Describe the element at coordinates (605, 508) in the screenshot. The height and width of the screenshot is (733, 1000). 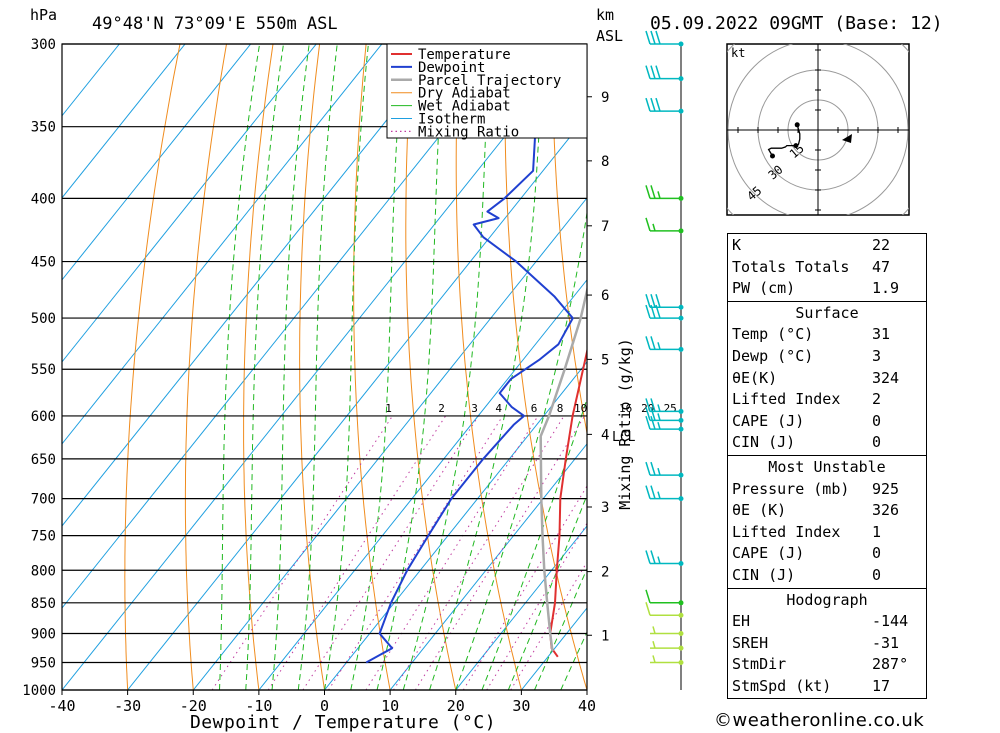
I see `km-tick-label: 3` at that location.